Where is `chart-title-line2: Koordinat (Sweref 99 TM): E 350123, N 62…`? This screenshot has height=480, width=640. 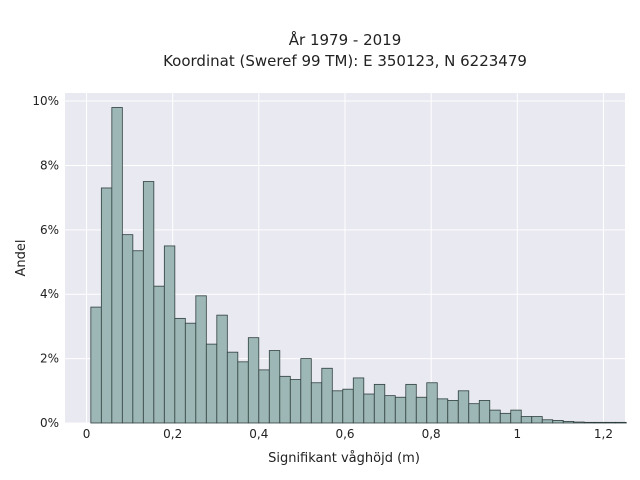 chart-title-line2: Koordinat (Sweref 99 TM): E 350123, N 62… is located at coordinates (345, 61).